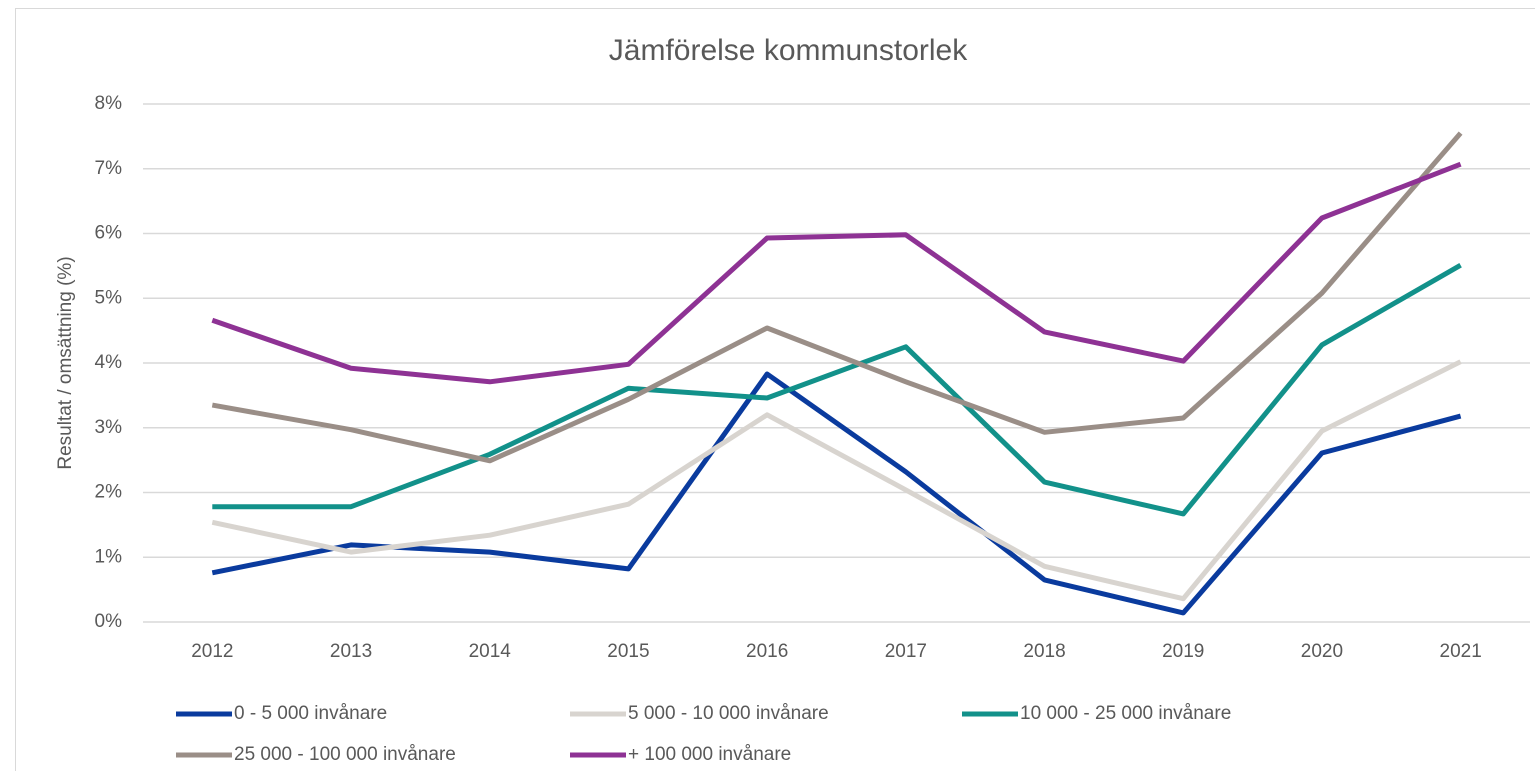  What do you see at coordinates (65, 362) in the screenshot?
I see `y-axis-title: Resultat / omsättning (%)` at bounding box center [65, 362].